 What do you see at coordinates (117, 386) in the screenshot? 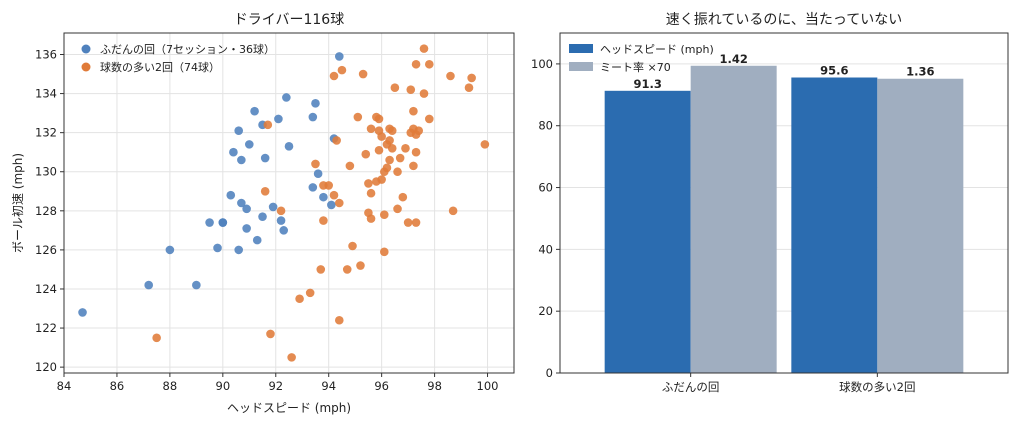
I see `scatter-xtick-label: 86` at bounding box center [117, 386].